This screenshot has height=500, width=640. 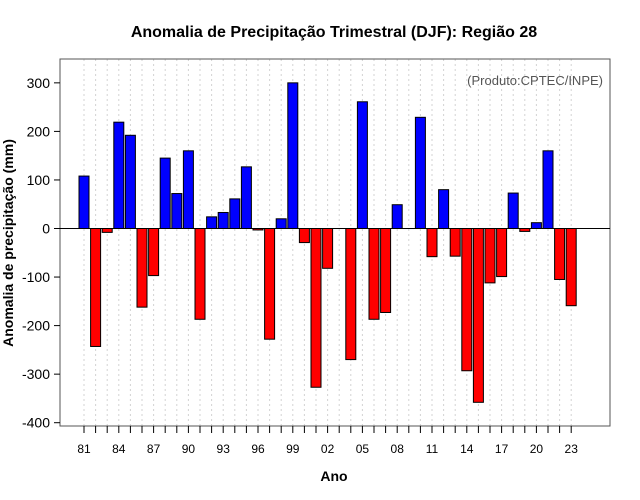 What do you see at coordinates (258, 449) in the screenshot?
I see `x-tick-label: 96` at bounding box center [258, 449].